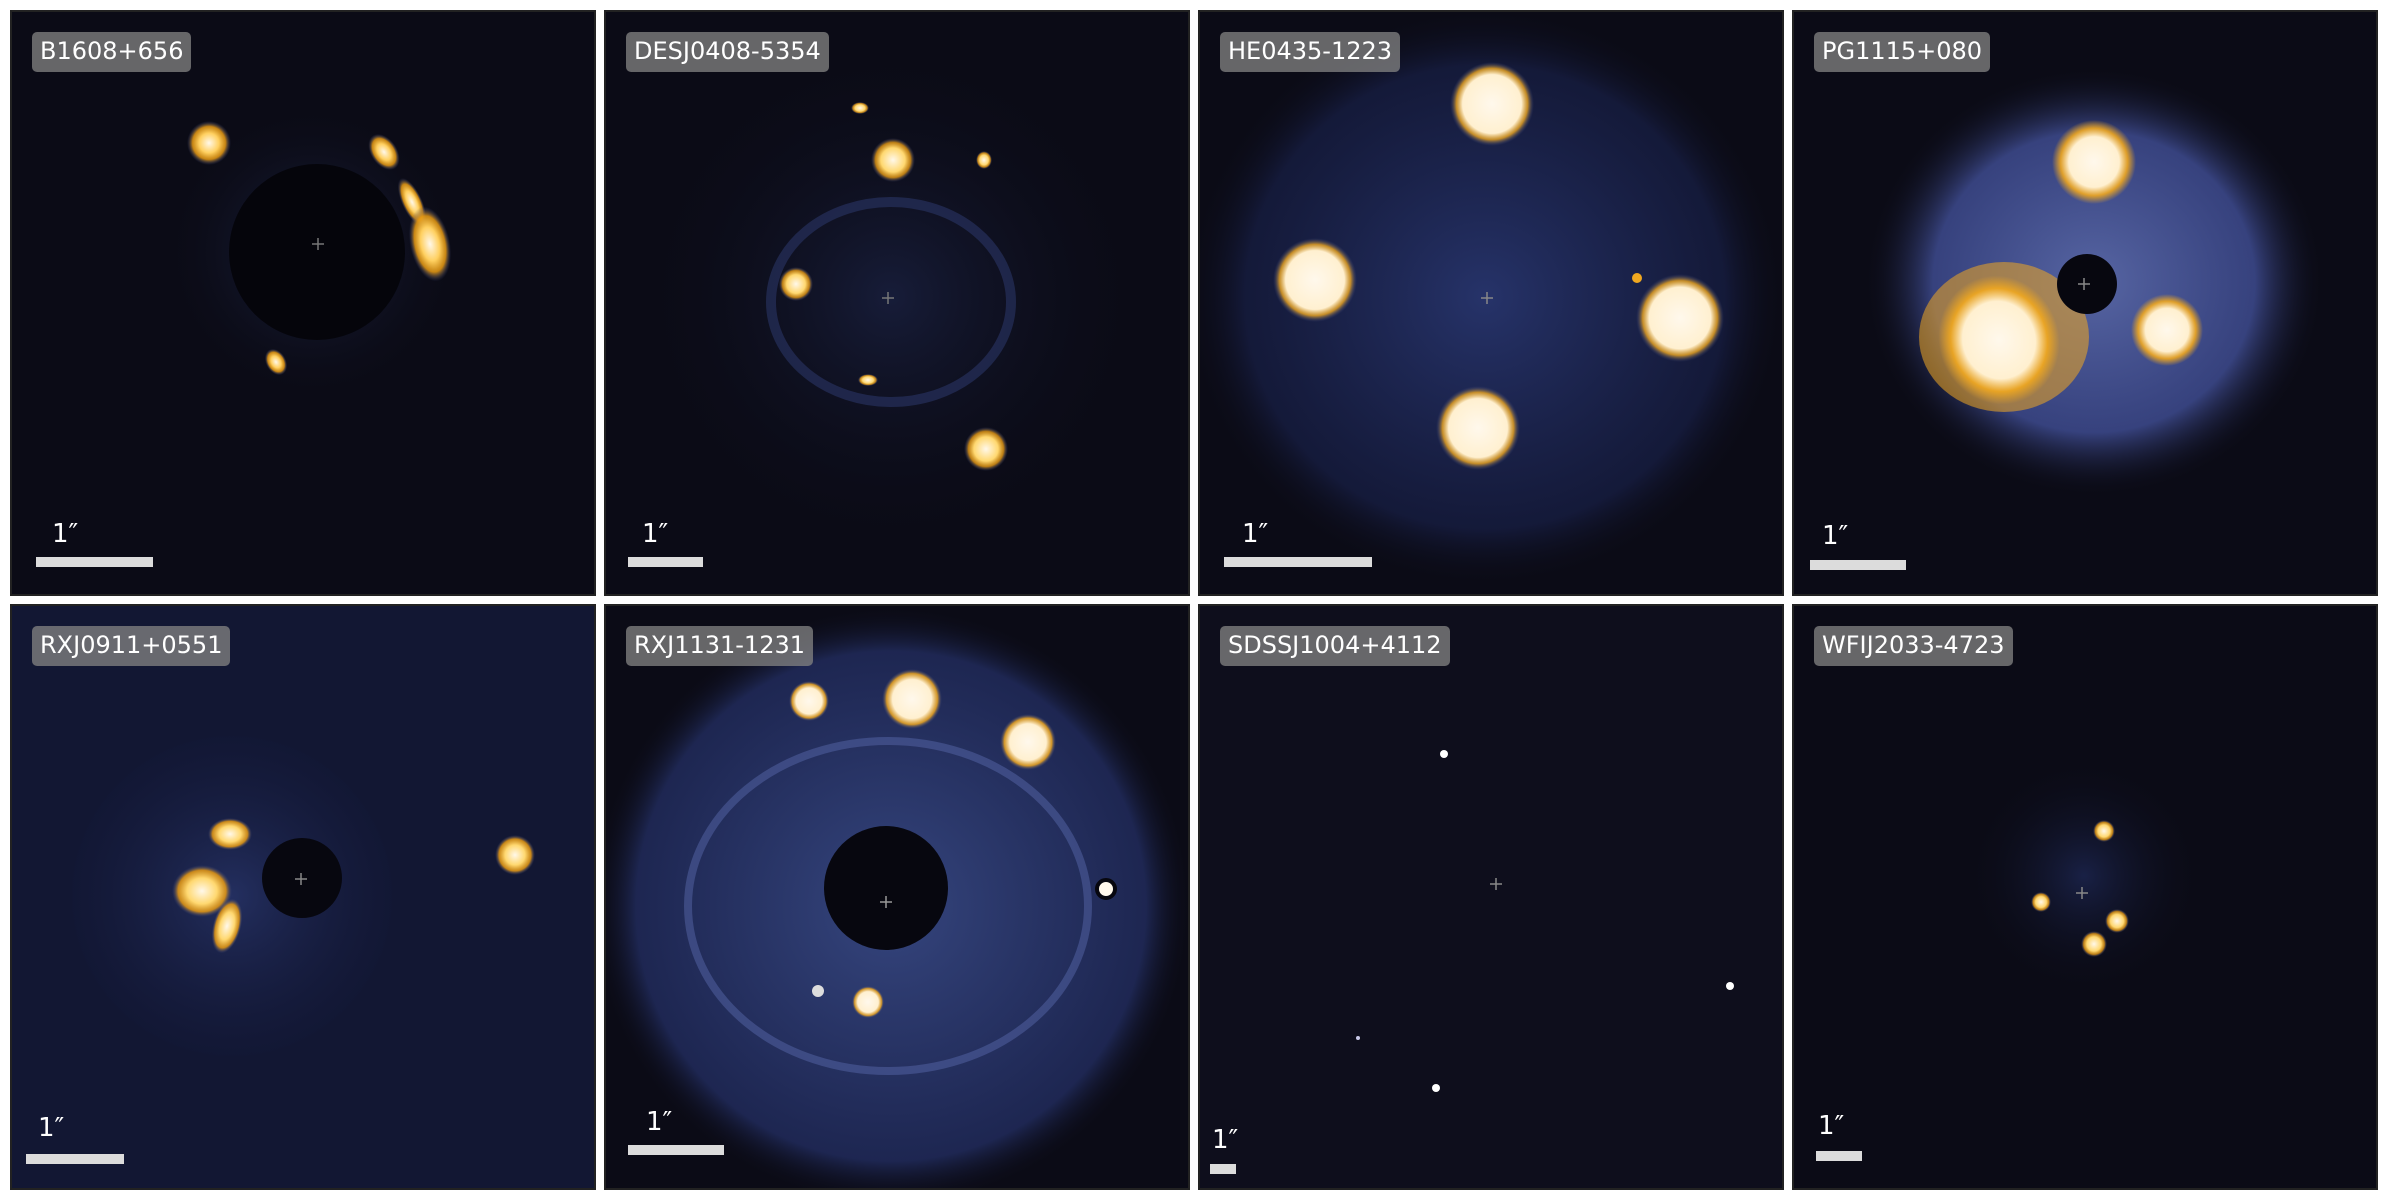 The height and width of the screenshot is (1192, 2383). I want to click on image-panel-he0435: HE0435-1223 1″, so click(1491, 303).